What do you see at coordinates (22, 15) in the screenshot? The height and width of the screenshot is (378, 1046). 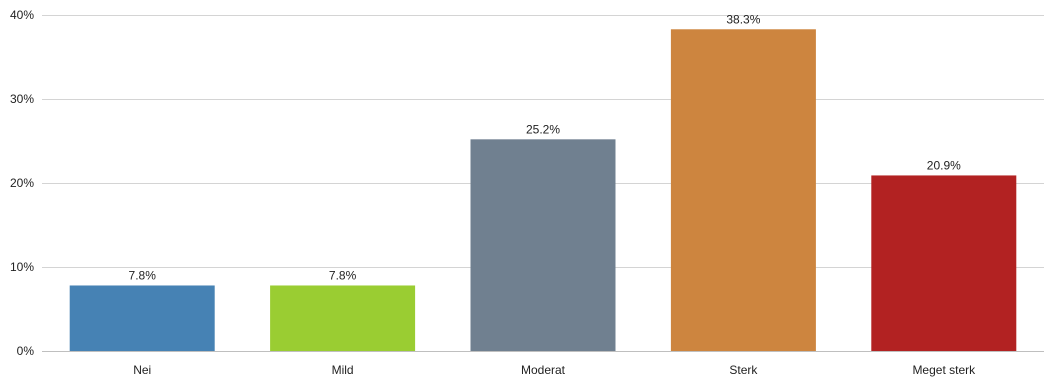 I see `y-tick-label: 40%` at bounding box center [22, 15].